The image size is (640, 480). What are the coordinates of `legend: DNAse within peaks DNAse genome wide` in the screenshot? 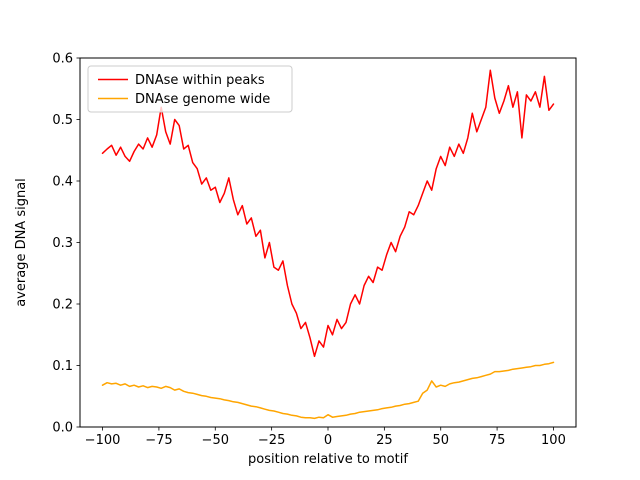 It's located at (190, 89).